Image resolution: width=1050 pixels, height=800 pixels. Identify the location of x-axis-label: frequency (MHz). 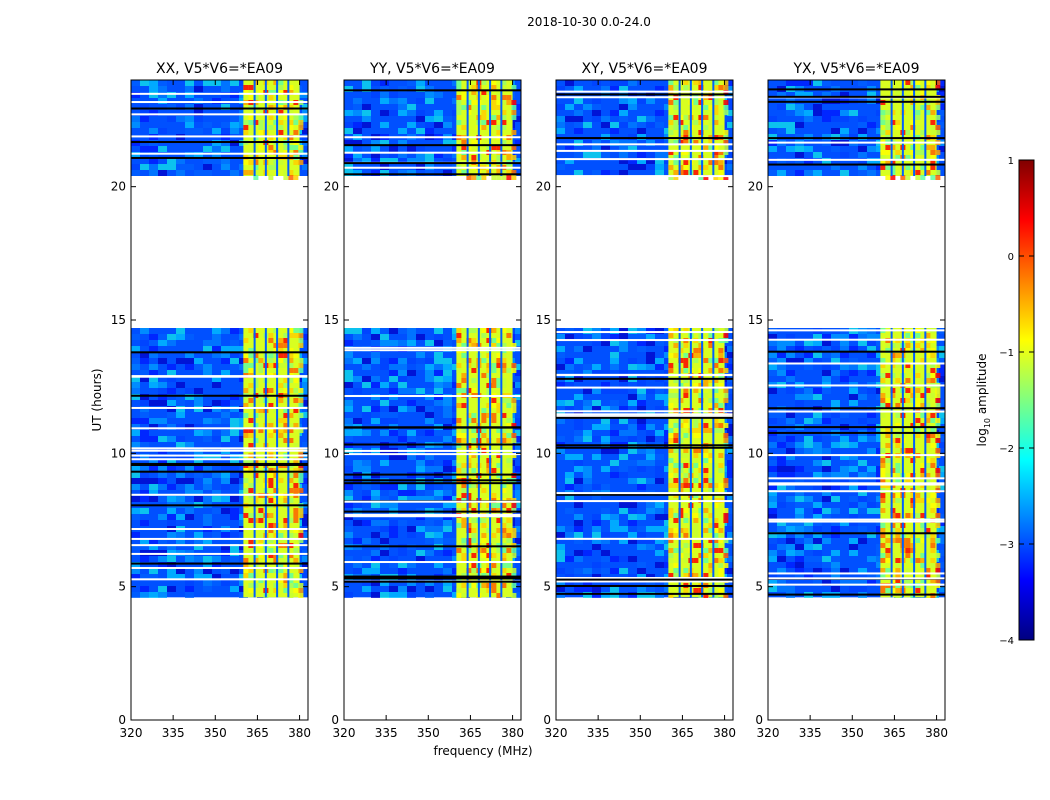
(482, 751).